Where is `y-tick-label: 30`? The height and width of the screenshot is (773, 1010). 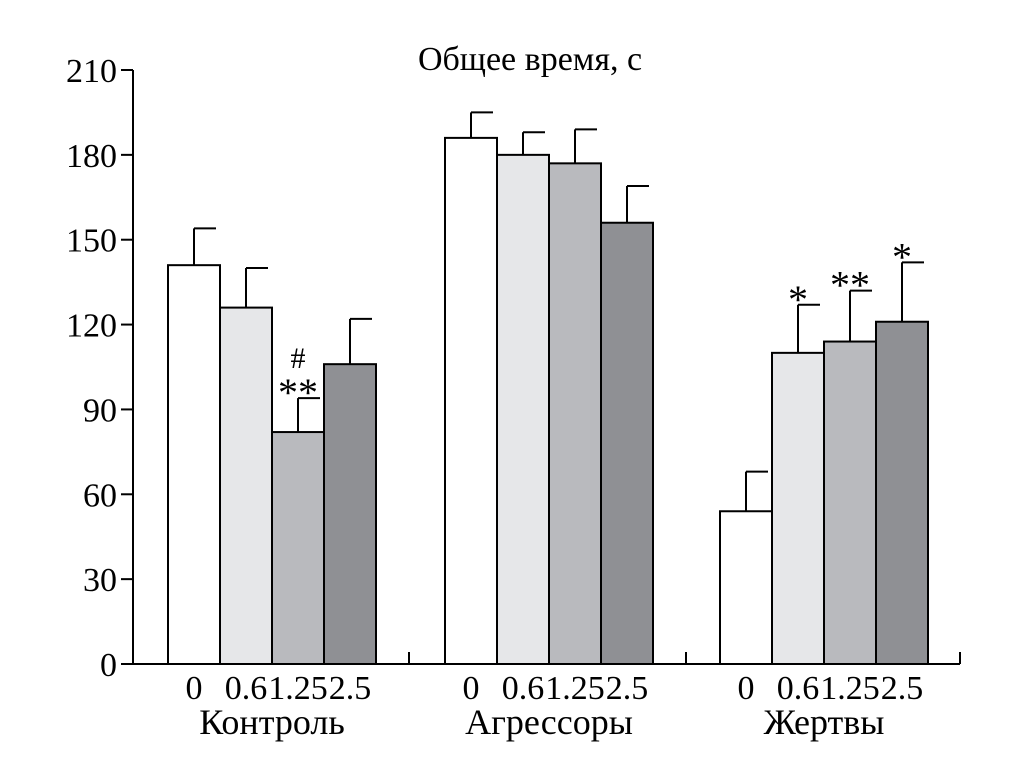
y-tick-label: 30 is located at coordinates (100, 580).